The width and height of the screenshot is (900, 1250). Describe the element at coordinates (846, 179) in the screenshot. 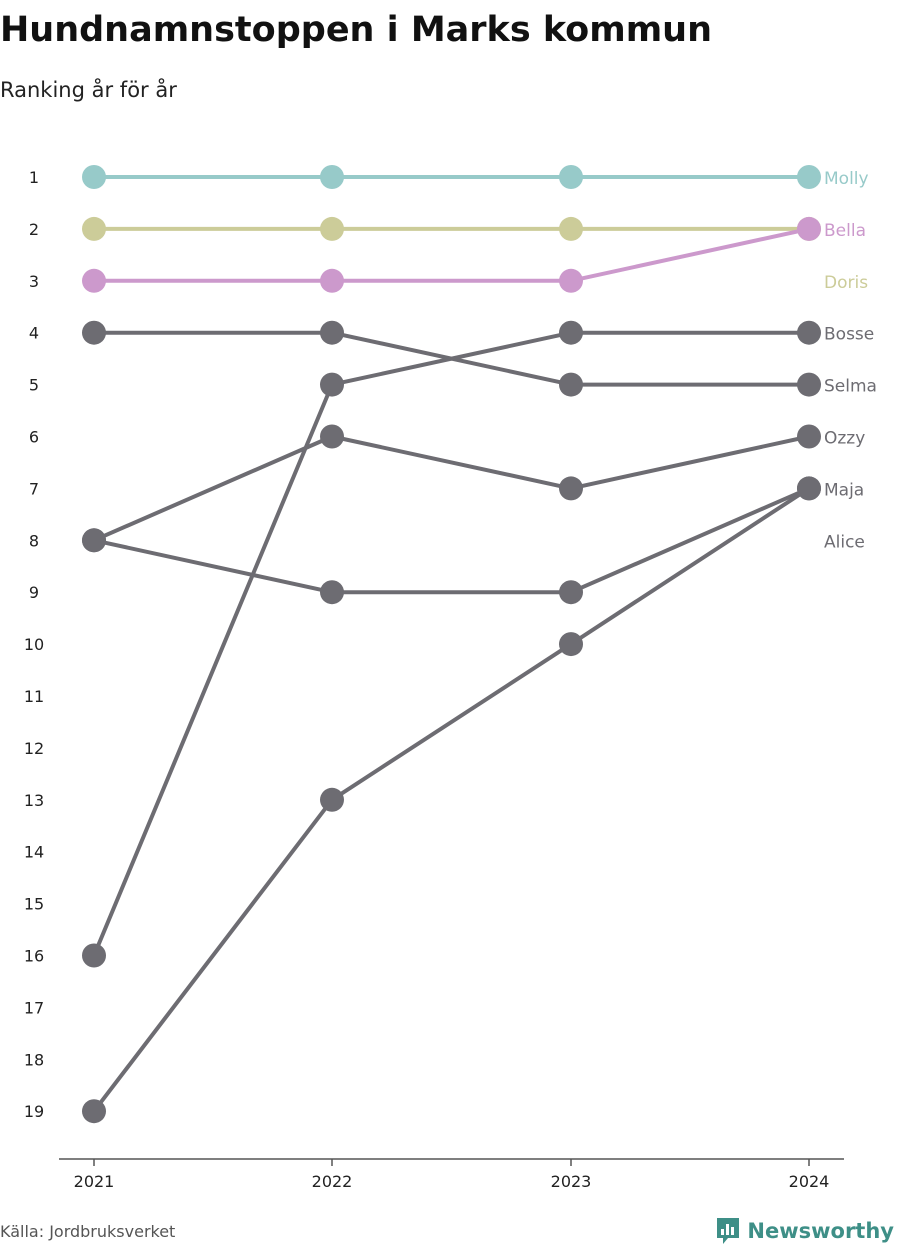

I see `series-end-label: Molly` at that location.